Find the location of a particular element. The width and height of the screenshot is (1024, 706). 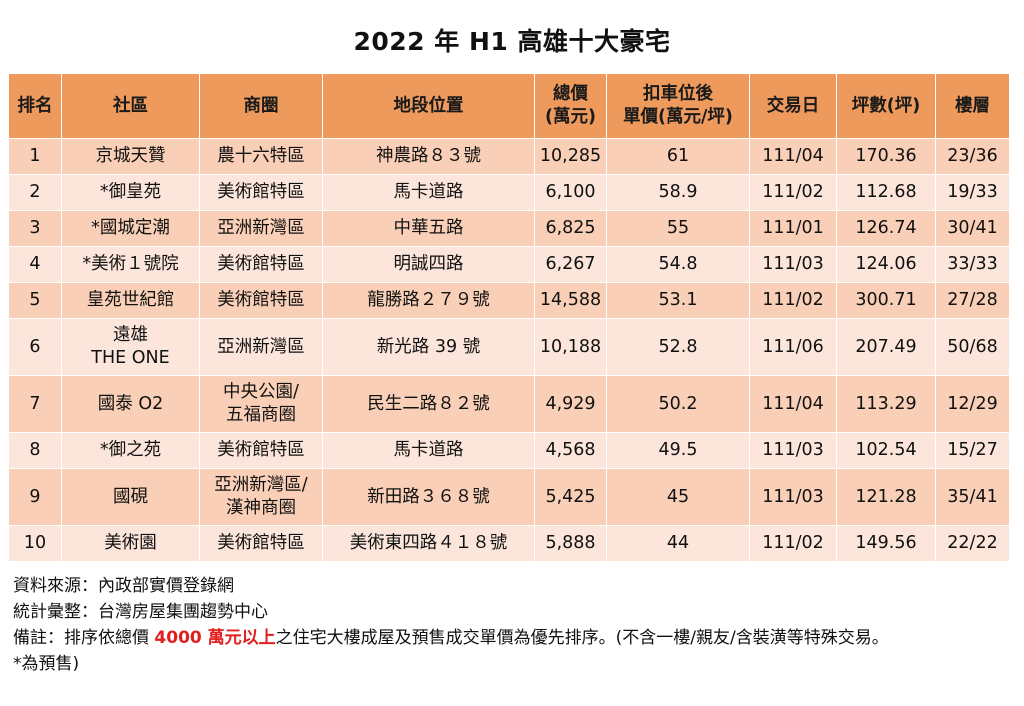

cell-district: 農十六特區 is located at coordinates (261, 156).